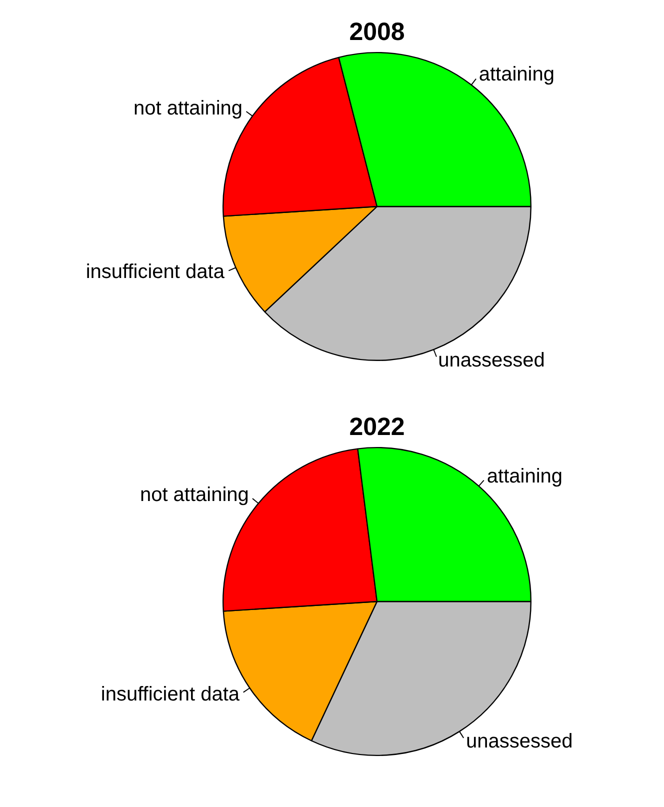 This screenshot has height=807, width=664. What do you see at coordinates (377, 32) in the screenshot?
I see `chart-title: 2008` at bounding box center [377, 32].